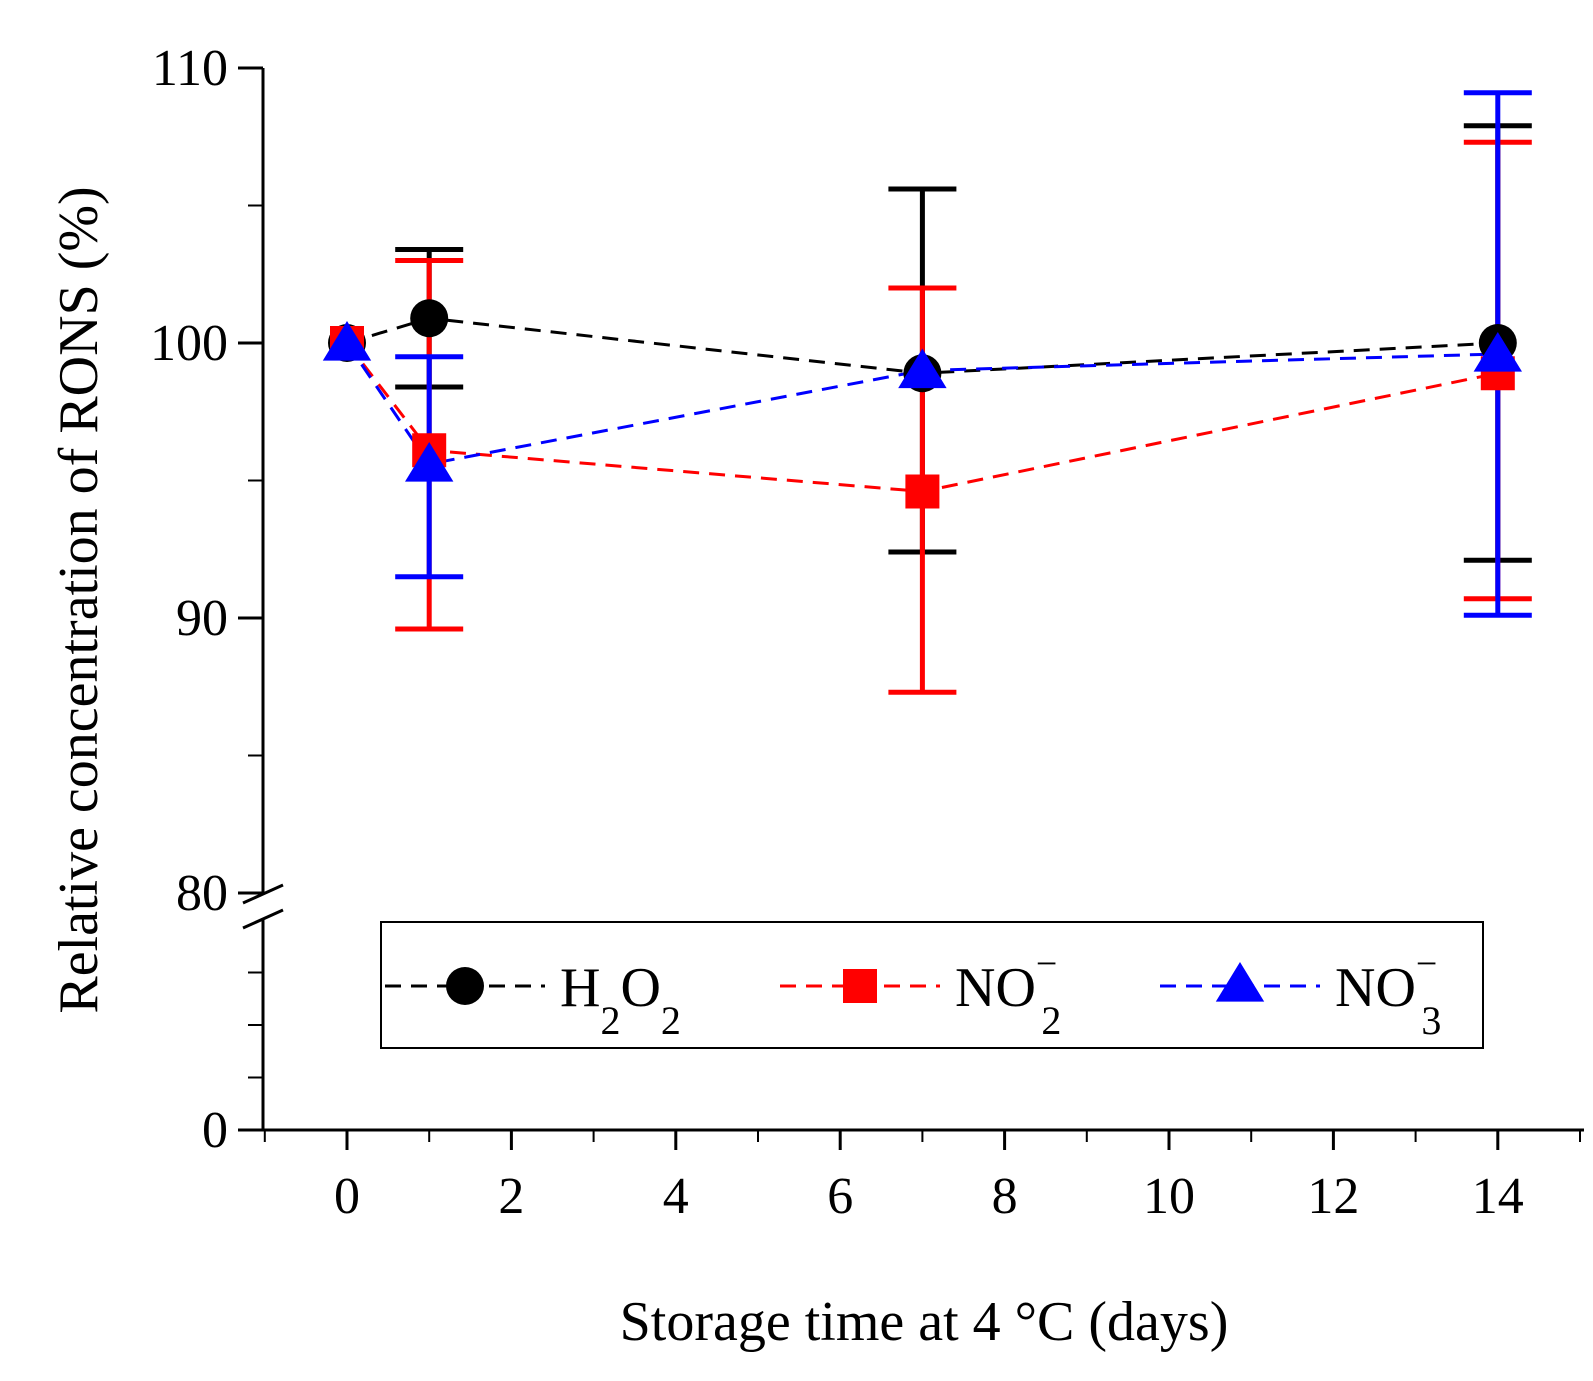 Image resolution: width=1593 pixels, height=1381 pixels. What do you see at coordinates (676, 1196) in the screenshot?
I see `x-tick-label: 4` at bounding box center [676, 1196].